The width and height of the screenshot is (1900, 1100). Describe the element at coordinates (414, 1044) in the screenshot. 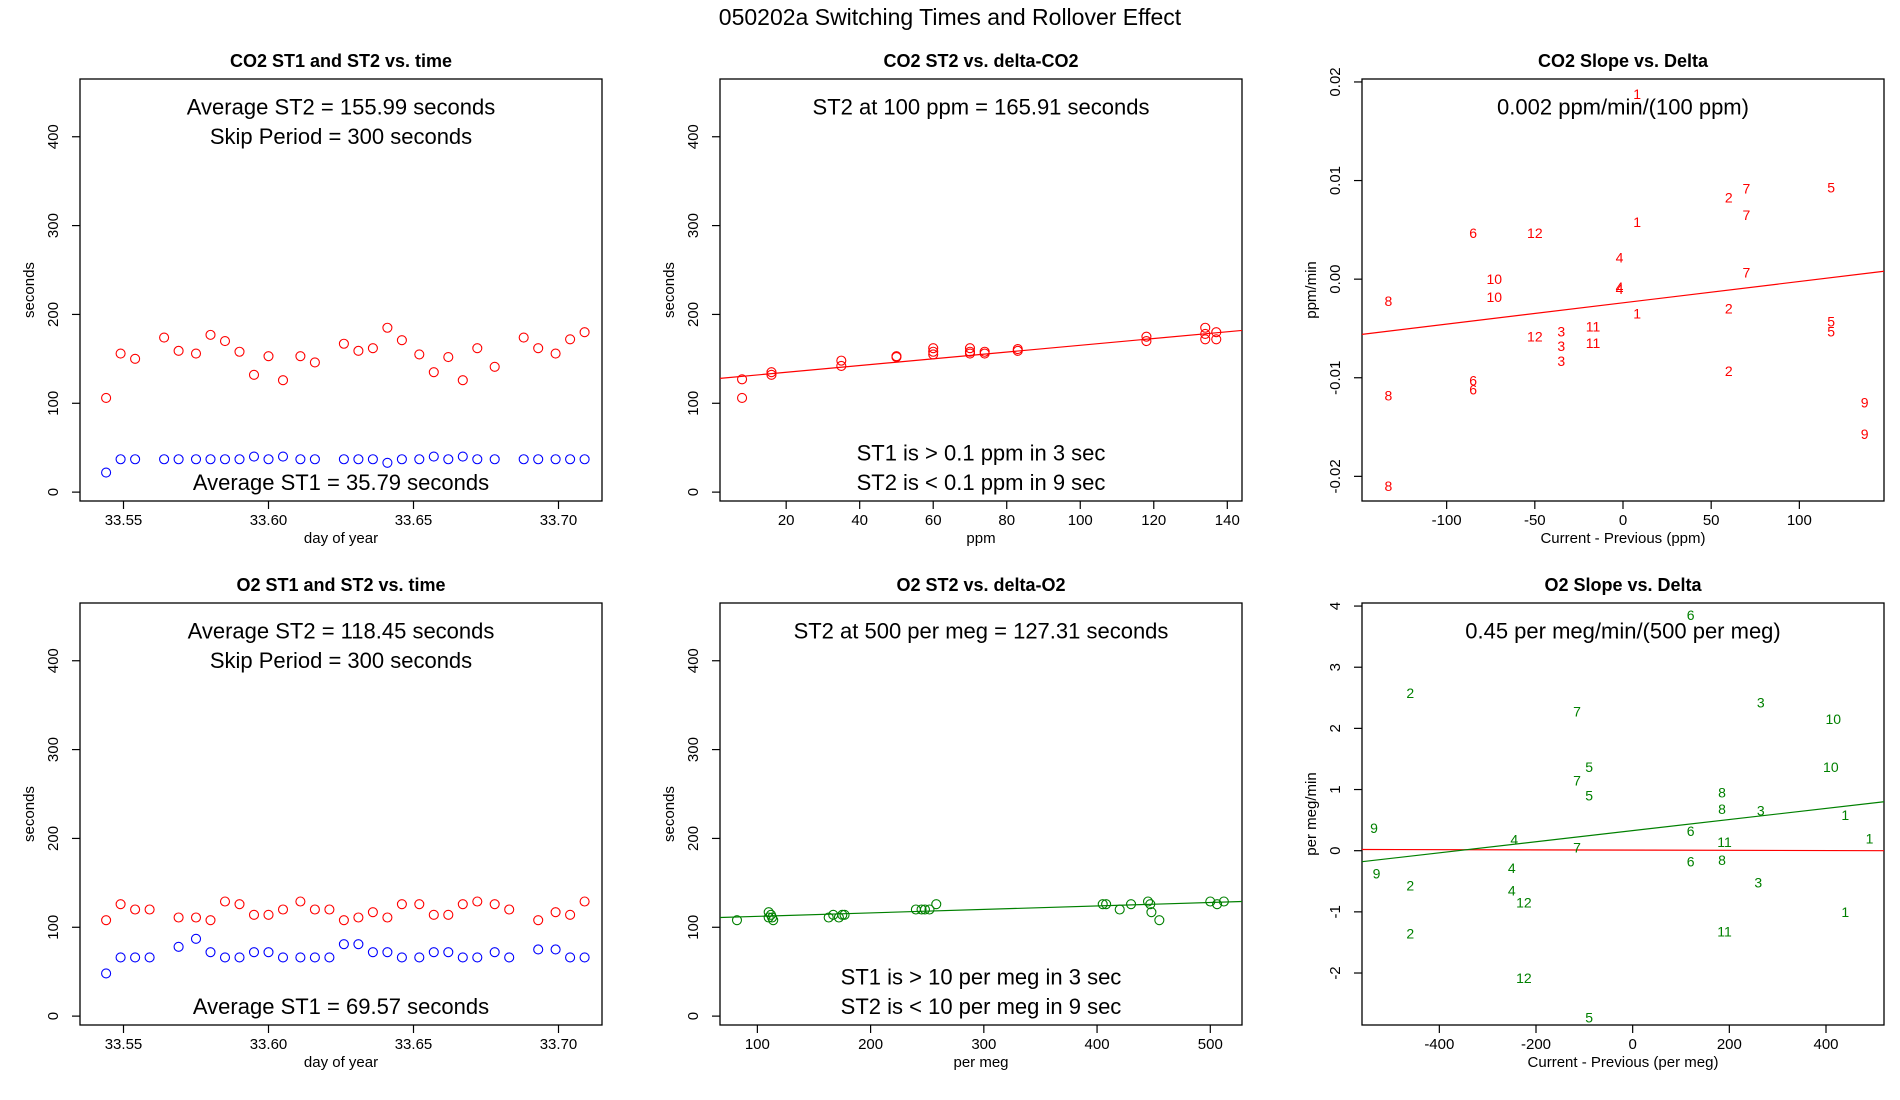

I see `x-tick-label: 33.65` at that location.